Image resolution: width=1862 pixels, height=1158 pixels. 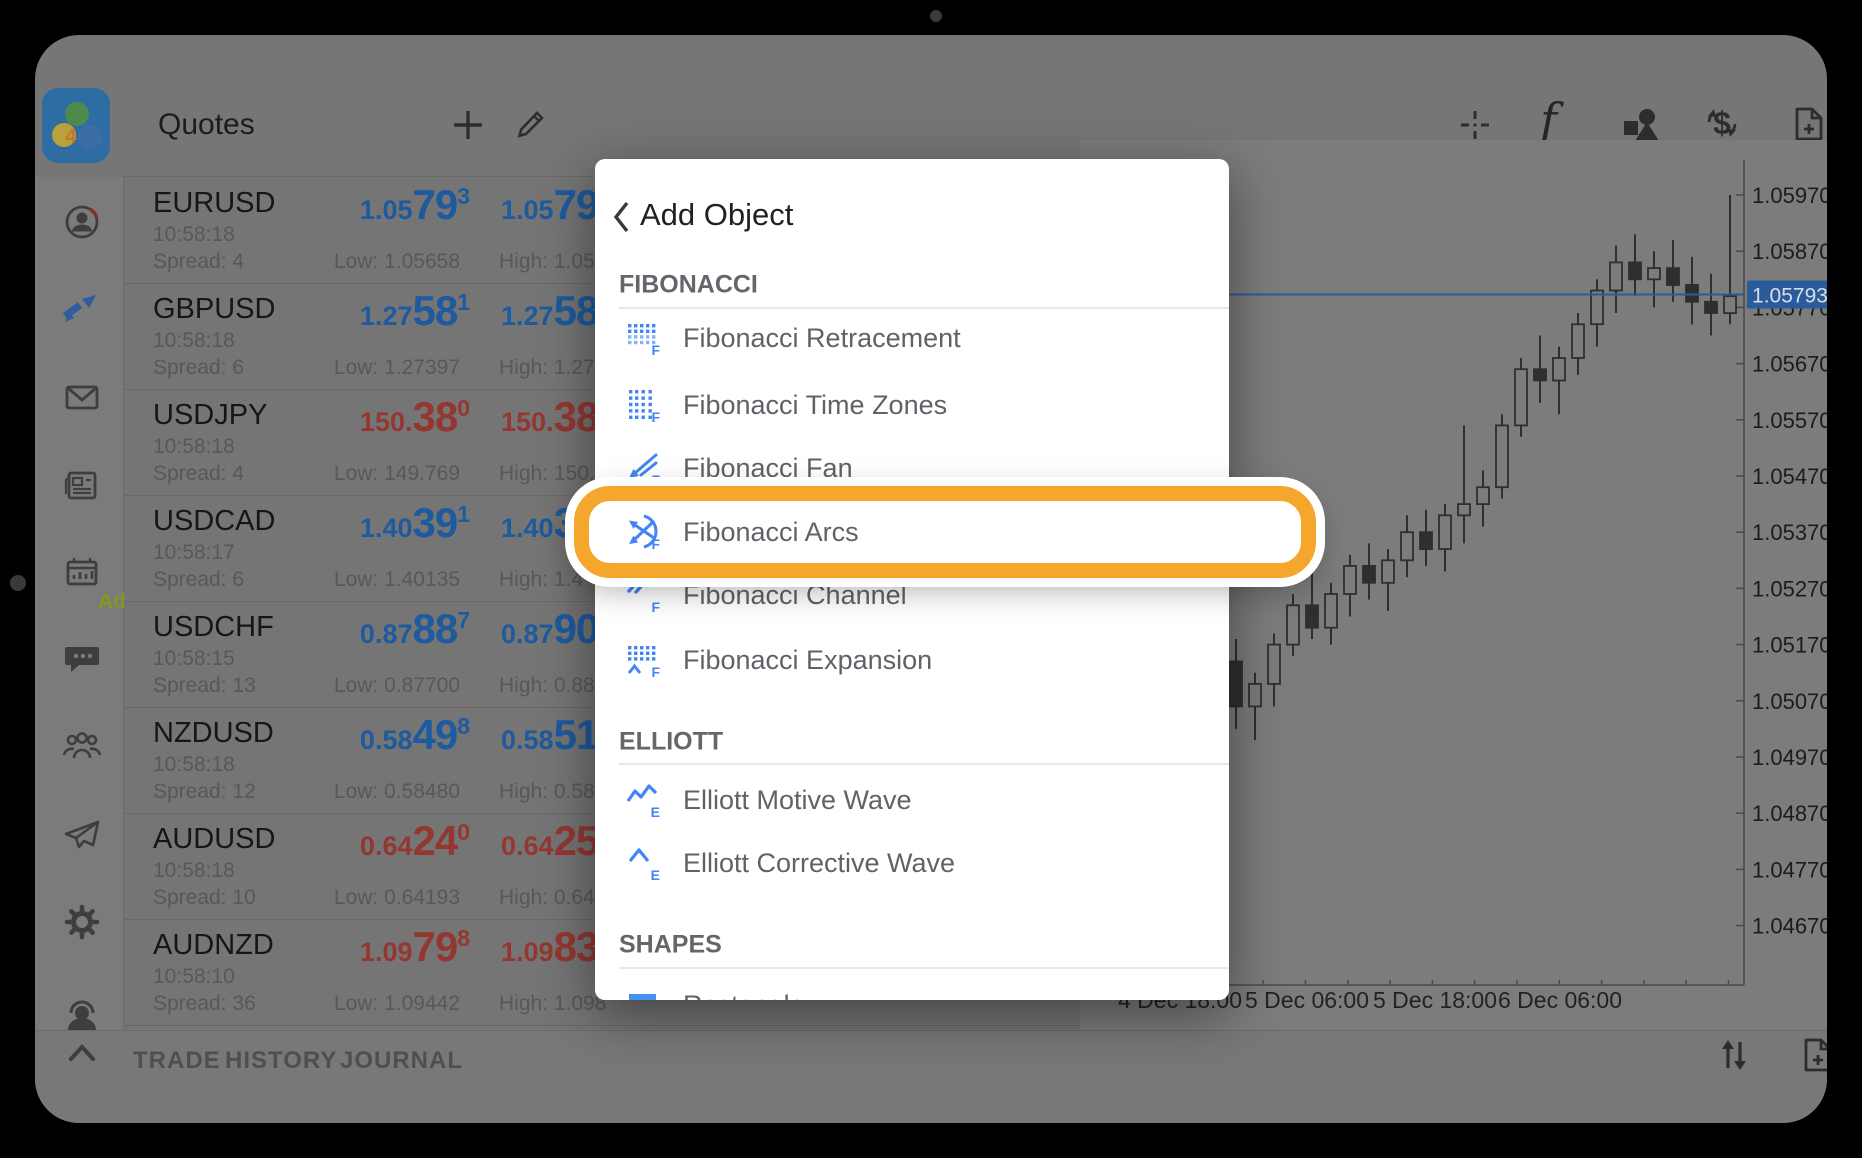 What do you see at coordinates (550, 734) in the screenshot?
I see `ask-price: 0.5851` at bounding box center [550, 734].